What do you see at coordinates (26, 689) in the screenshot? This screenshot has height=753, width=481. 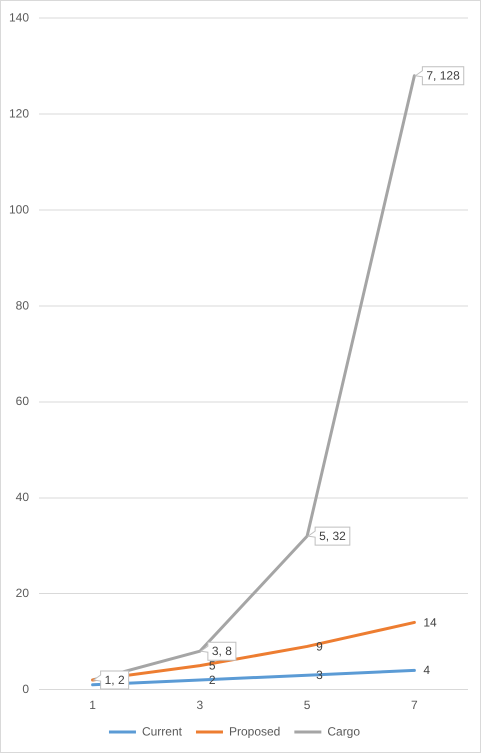 I see `y-tick-label: 0` at bounding box center [26, 689].